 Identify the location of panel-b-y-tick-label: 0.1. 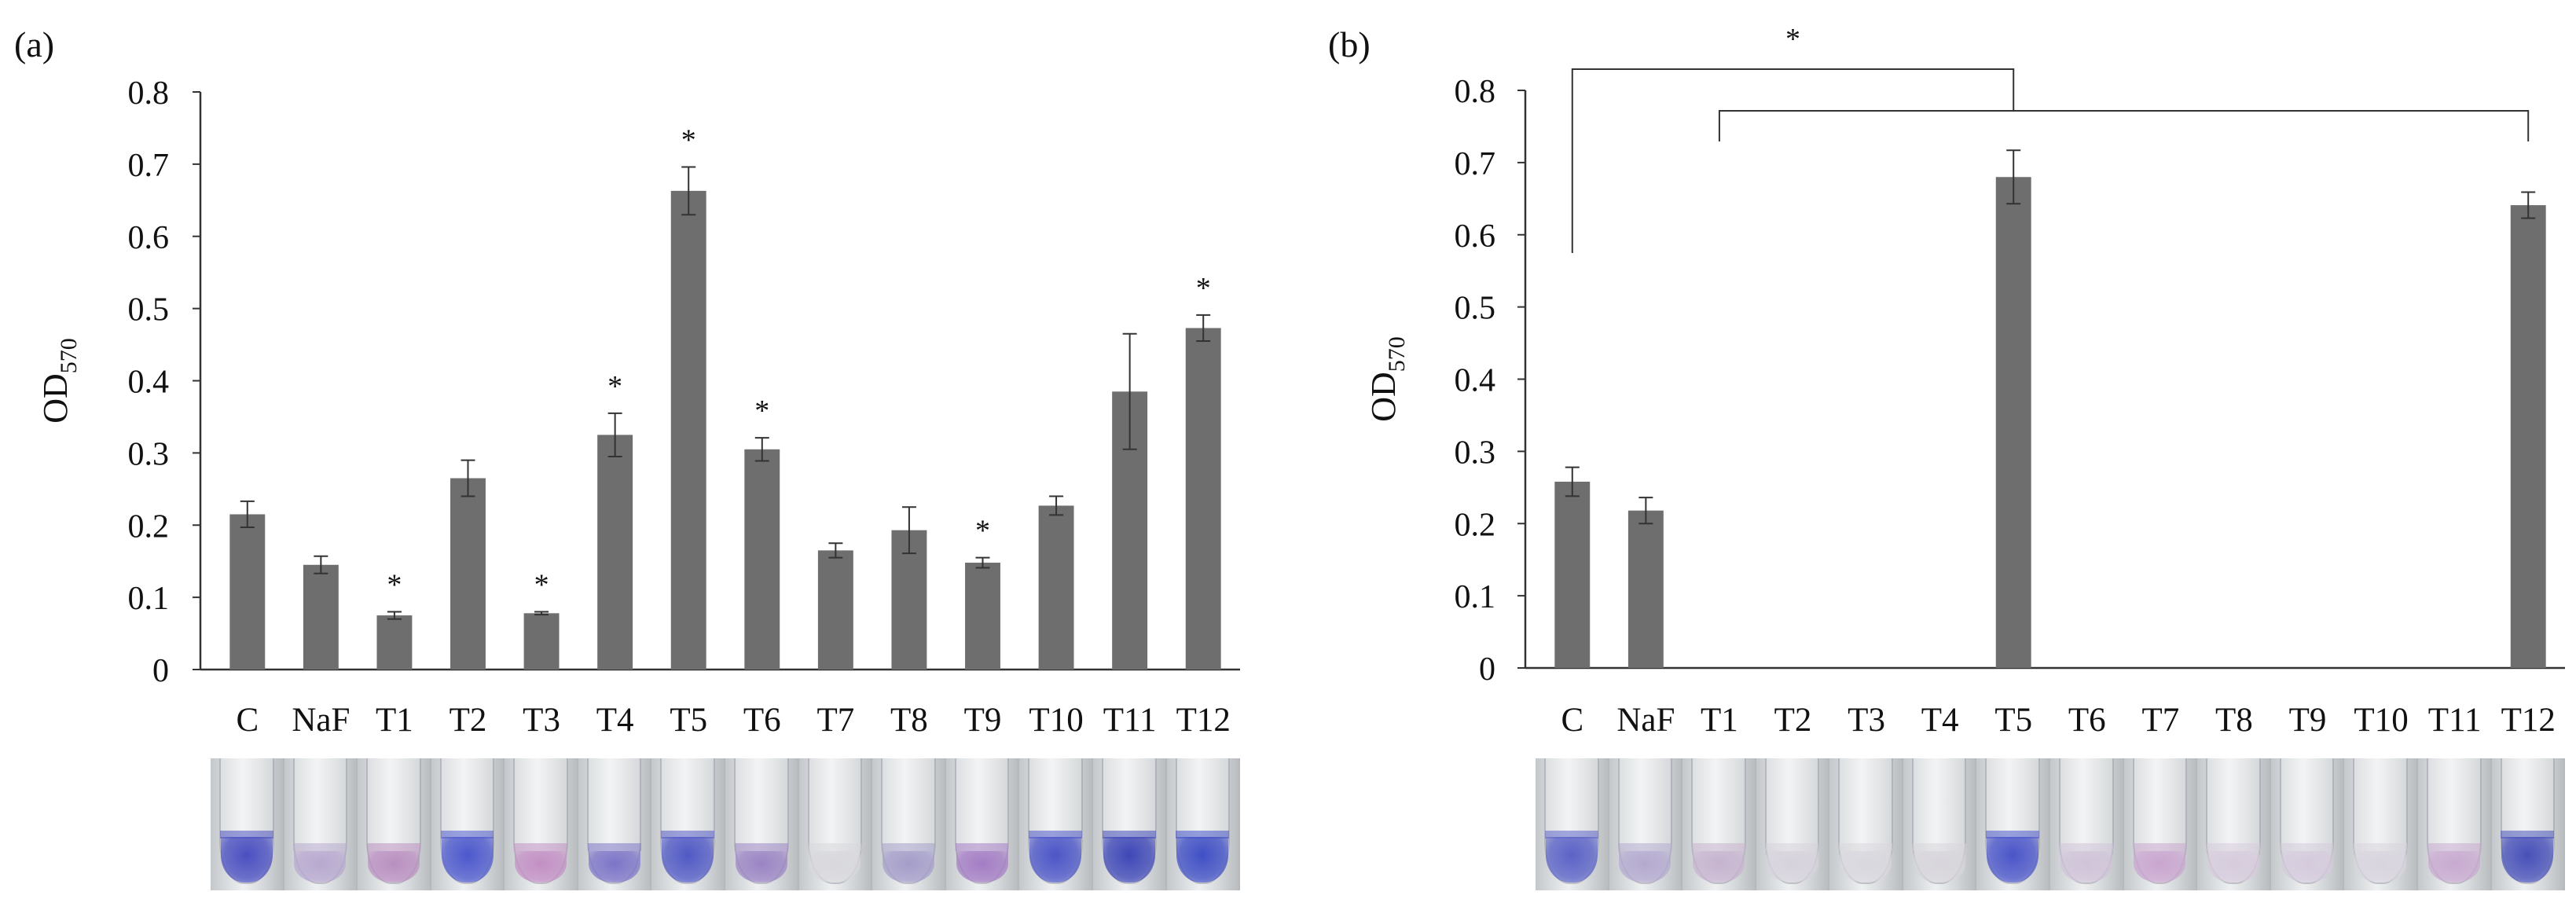
(1475, 597).